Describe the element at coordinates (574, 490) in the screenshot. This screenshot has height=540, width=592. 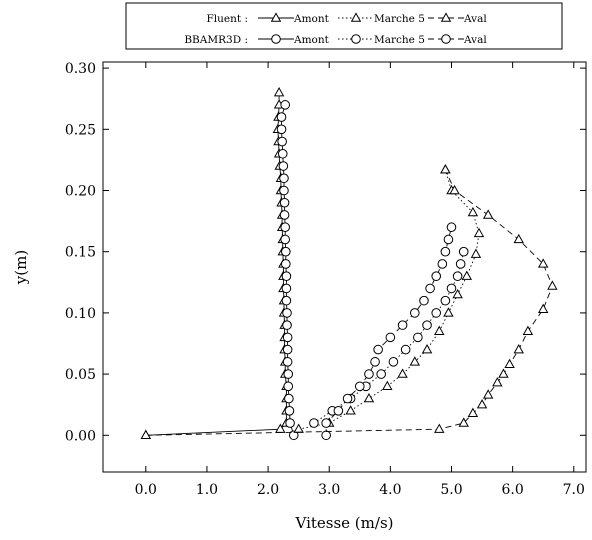
I see `x-tick-label: 7.0` at that location.